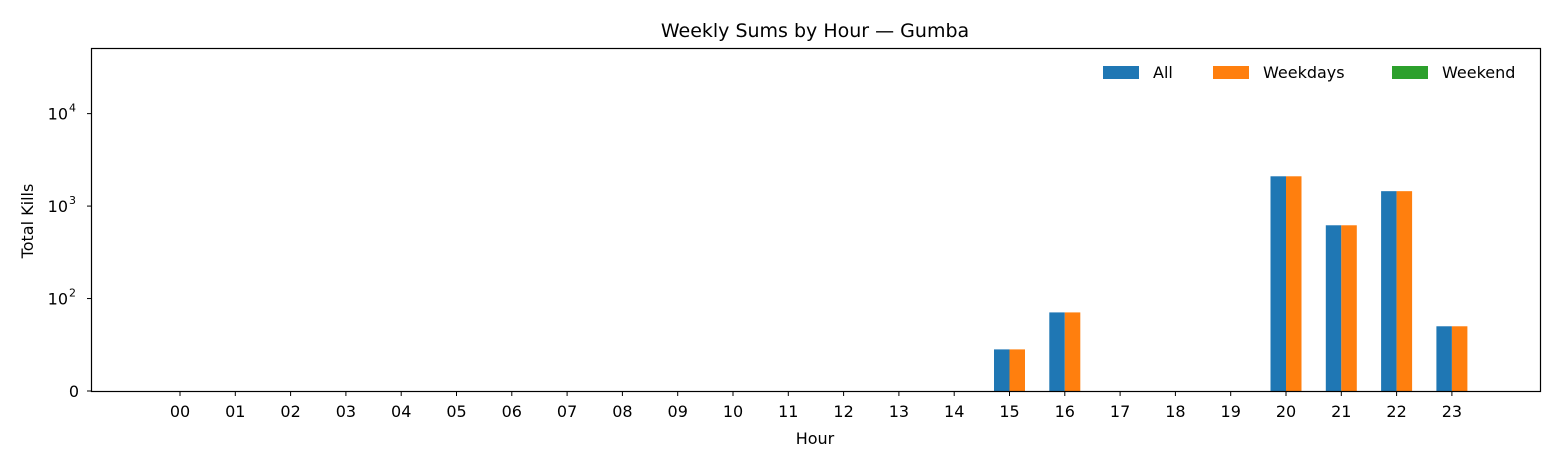 The height and width of the screenshot is (472, 1560). What do you see at coordinates (1286, 411) in the screenshot?
I see `x-tick-label: 20` at bounding box center [1286, 411].